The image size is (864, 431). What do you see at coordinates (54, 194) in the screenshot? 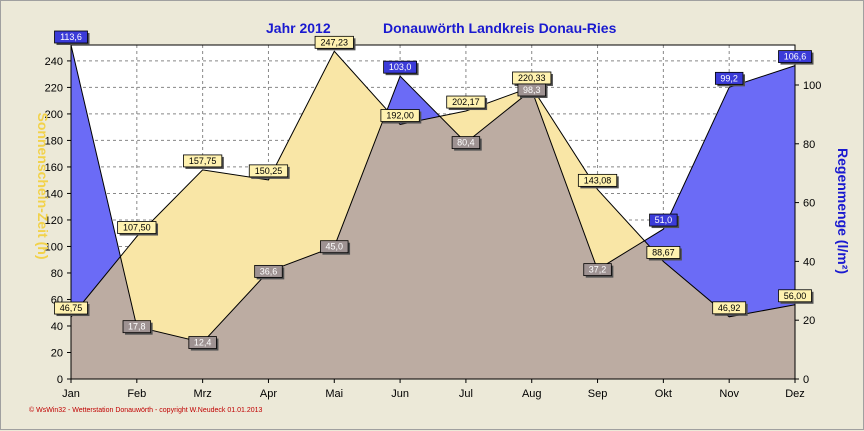
I see `left-tick-label: 140` at bounding box center [54, 194].